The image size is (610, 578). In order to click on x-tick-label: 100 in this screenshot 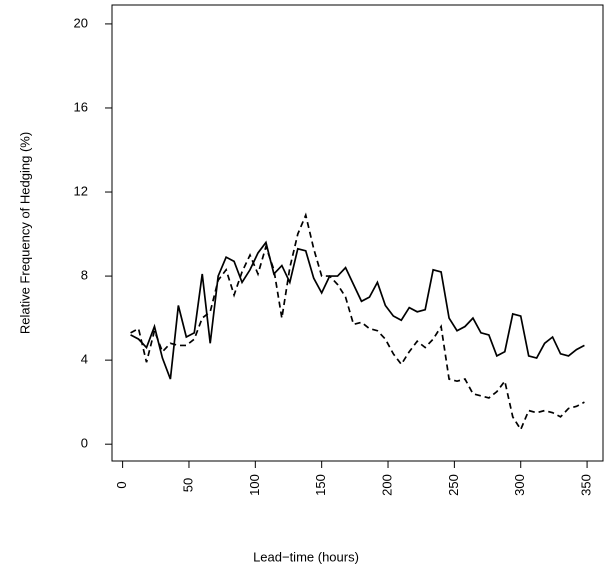, I will do `click(254, 485)`.